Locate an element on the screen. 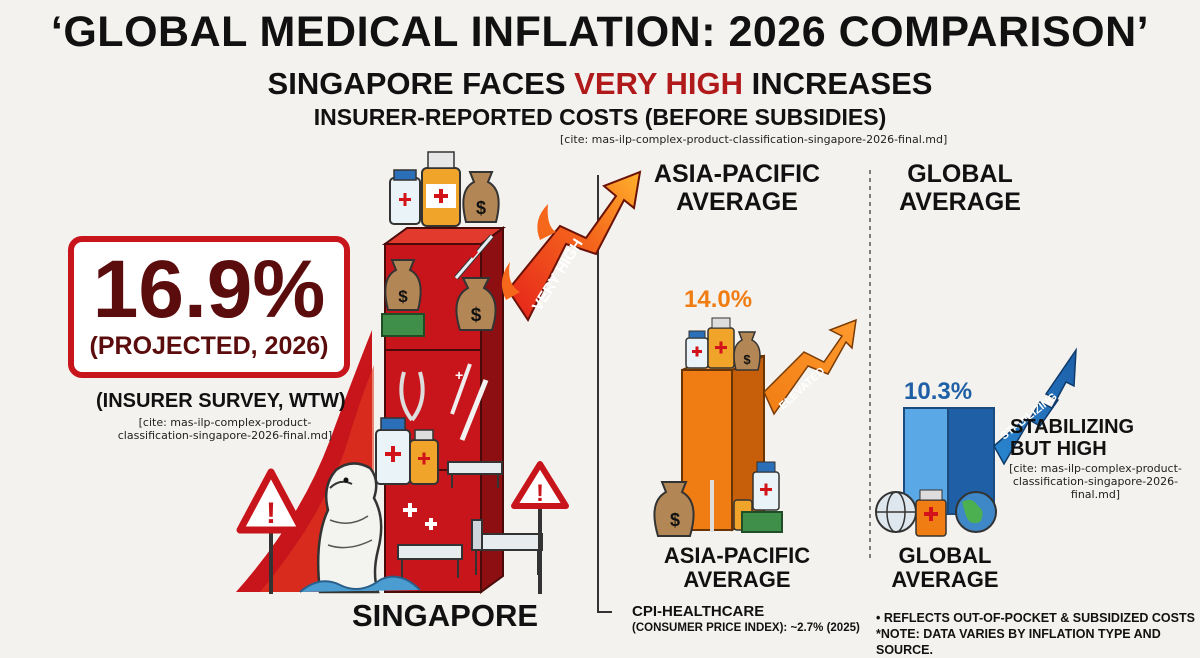  singapore-value-card: 16.9% (PROJECTED, 2026) is located at coordinates (209, 307).